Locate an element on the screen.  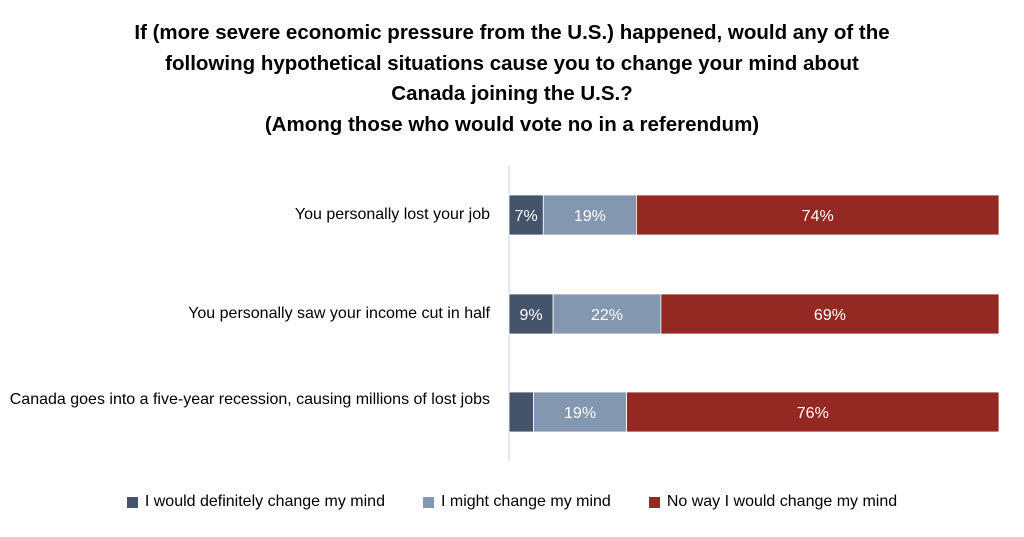
title-line: Canada joining the U.S.? is located at coordinates (512, 93).